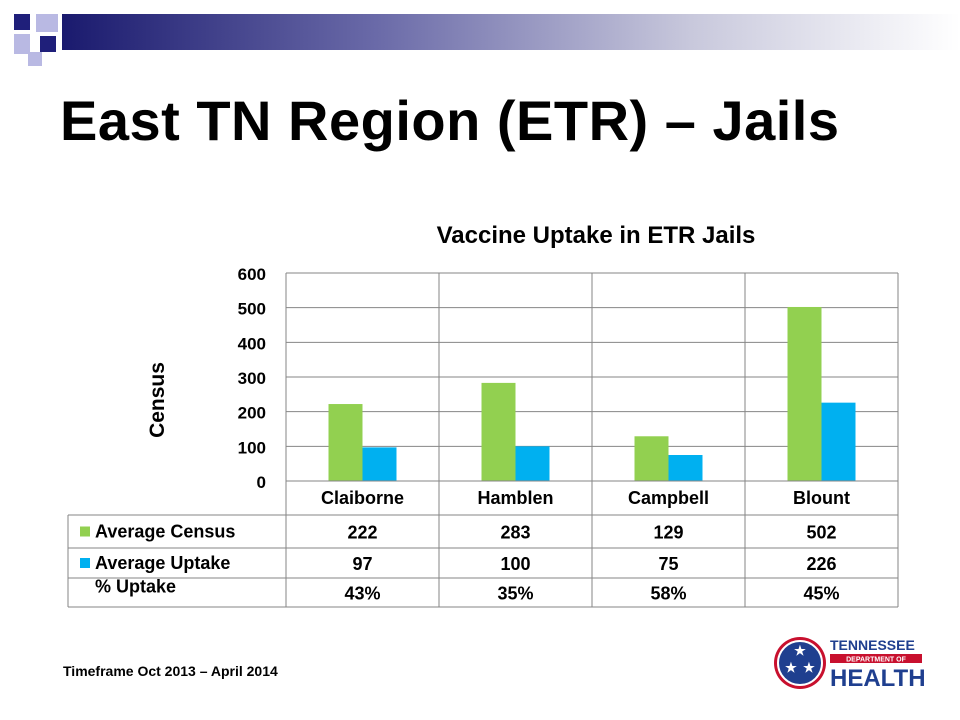  I want to click on legend-label: Average Uptake, so click(162, 563).